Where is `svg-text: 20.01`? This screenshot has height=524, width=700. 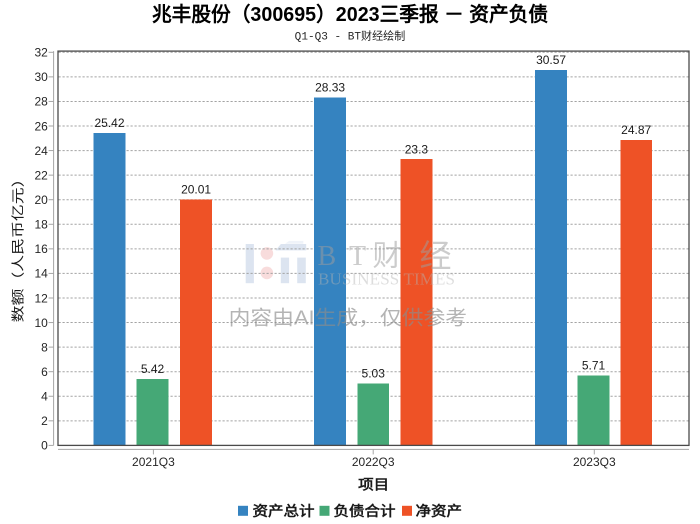 svg-text: 20.01 is located at coordinates (196, 190).